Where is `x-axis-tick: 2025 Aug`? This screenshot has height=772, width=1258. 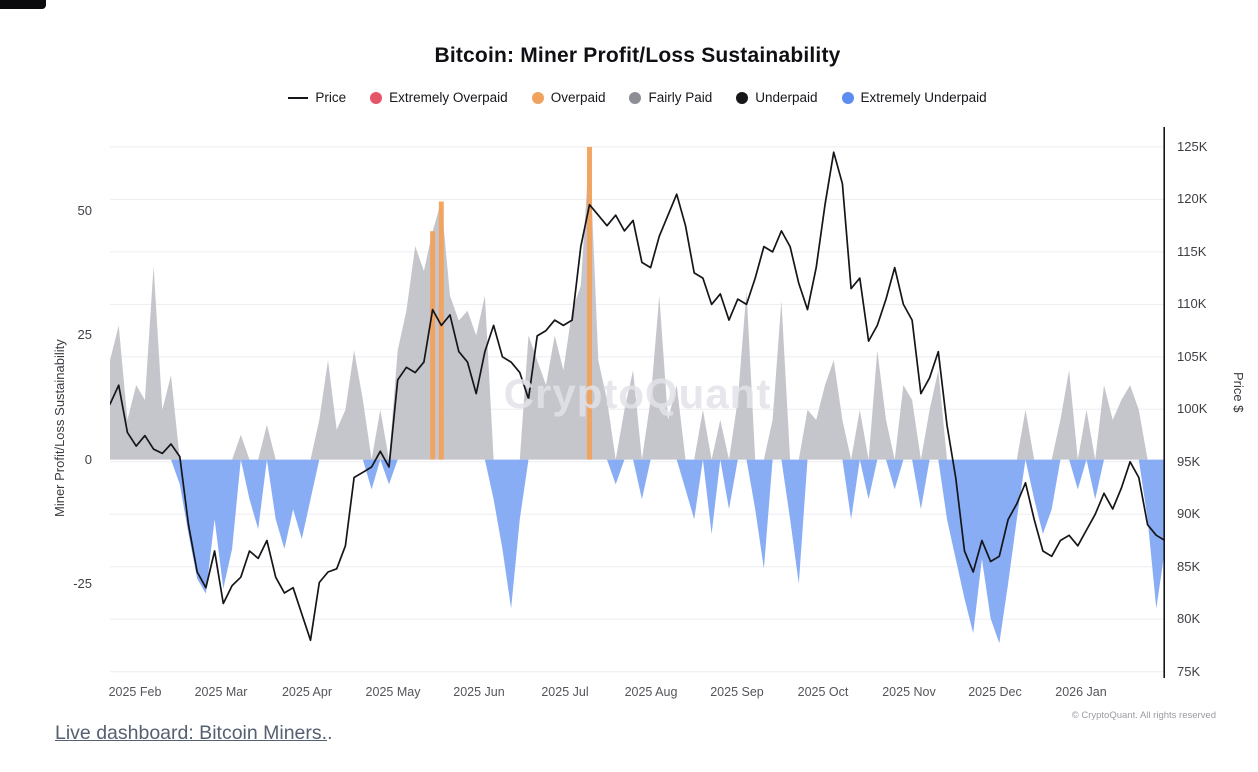
x-axis-tick: 2025 Aug is located at coordinates (651, 692).